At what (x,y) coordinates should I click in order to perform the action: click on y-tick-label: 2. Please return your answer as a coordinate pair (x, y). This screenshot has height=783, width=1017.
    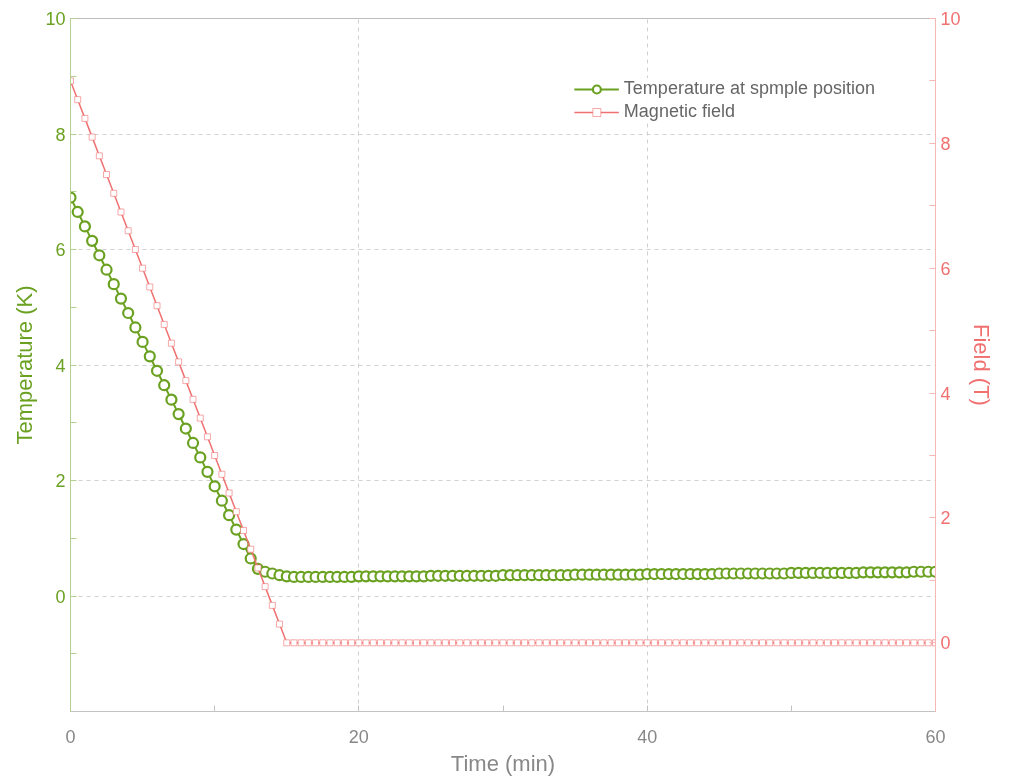
    Looking at the image, I should click on (60, 481).